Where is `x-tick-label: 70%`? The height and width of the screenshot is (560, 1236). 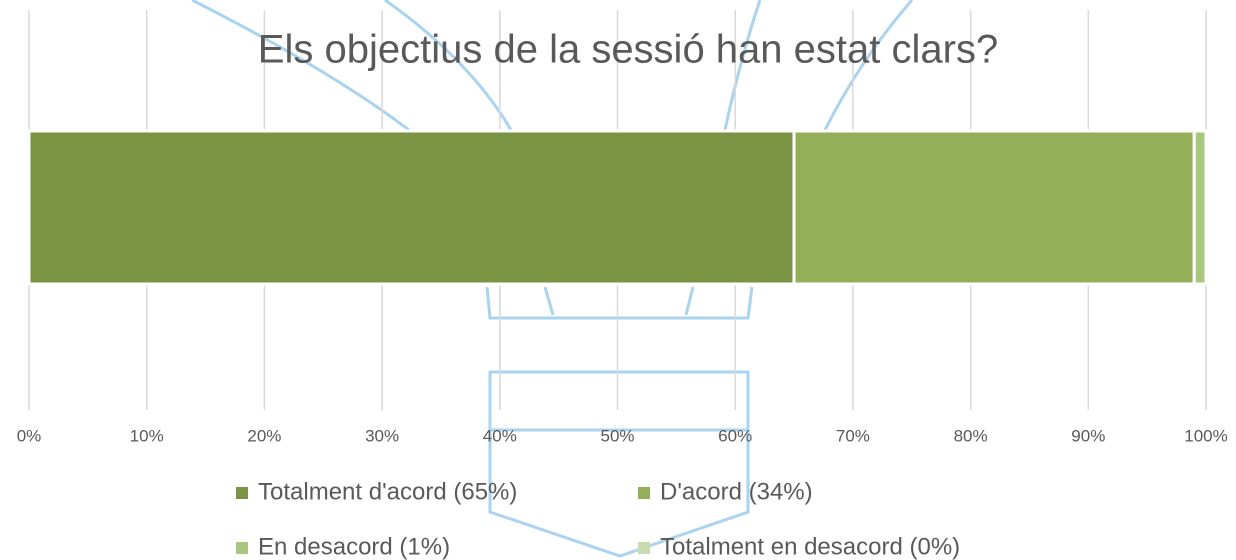 x-tick-label: 70% is located at coordinates (853, 435).